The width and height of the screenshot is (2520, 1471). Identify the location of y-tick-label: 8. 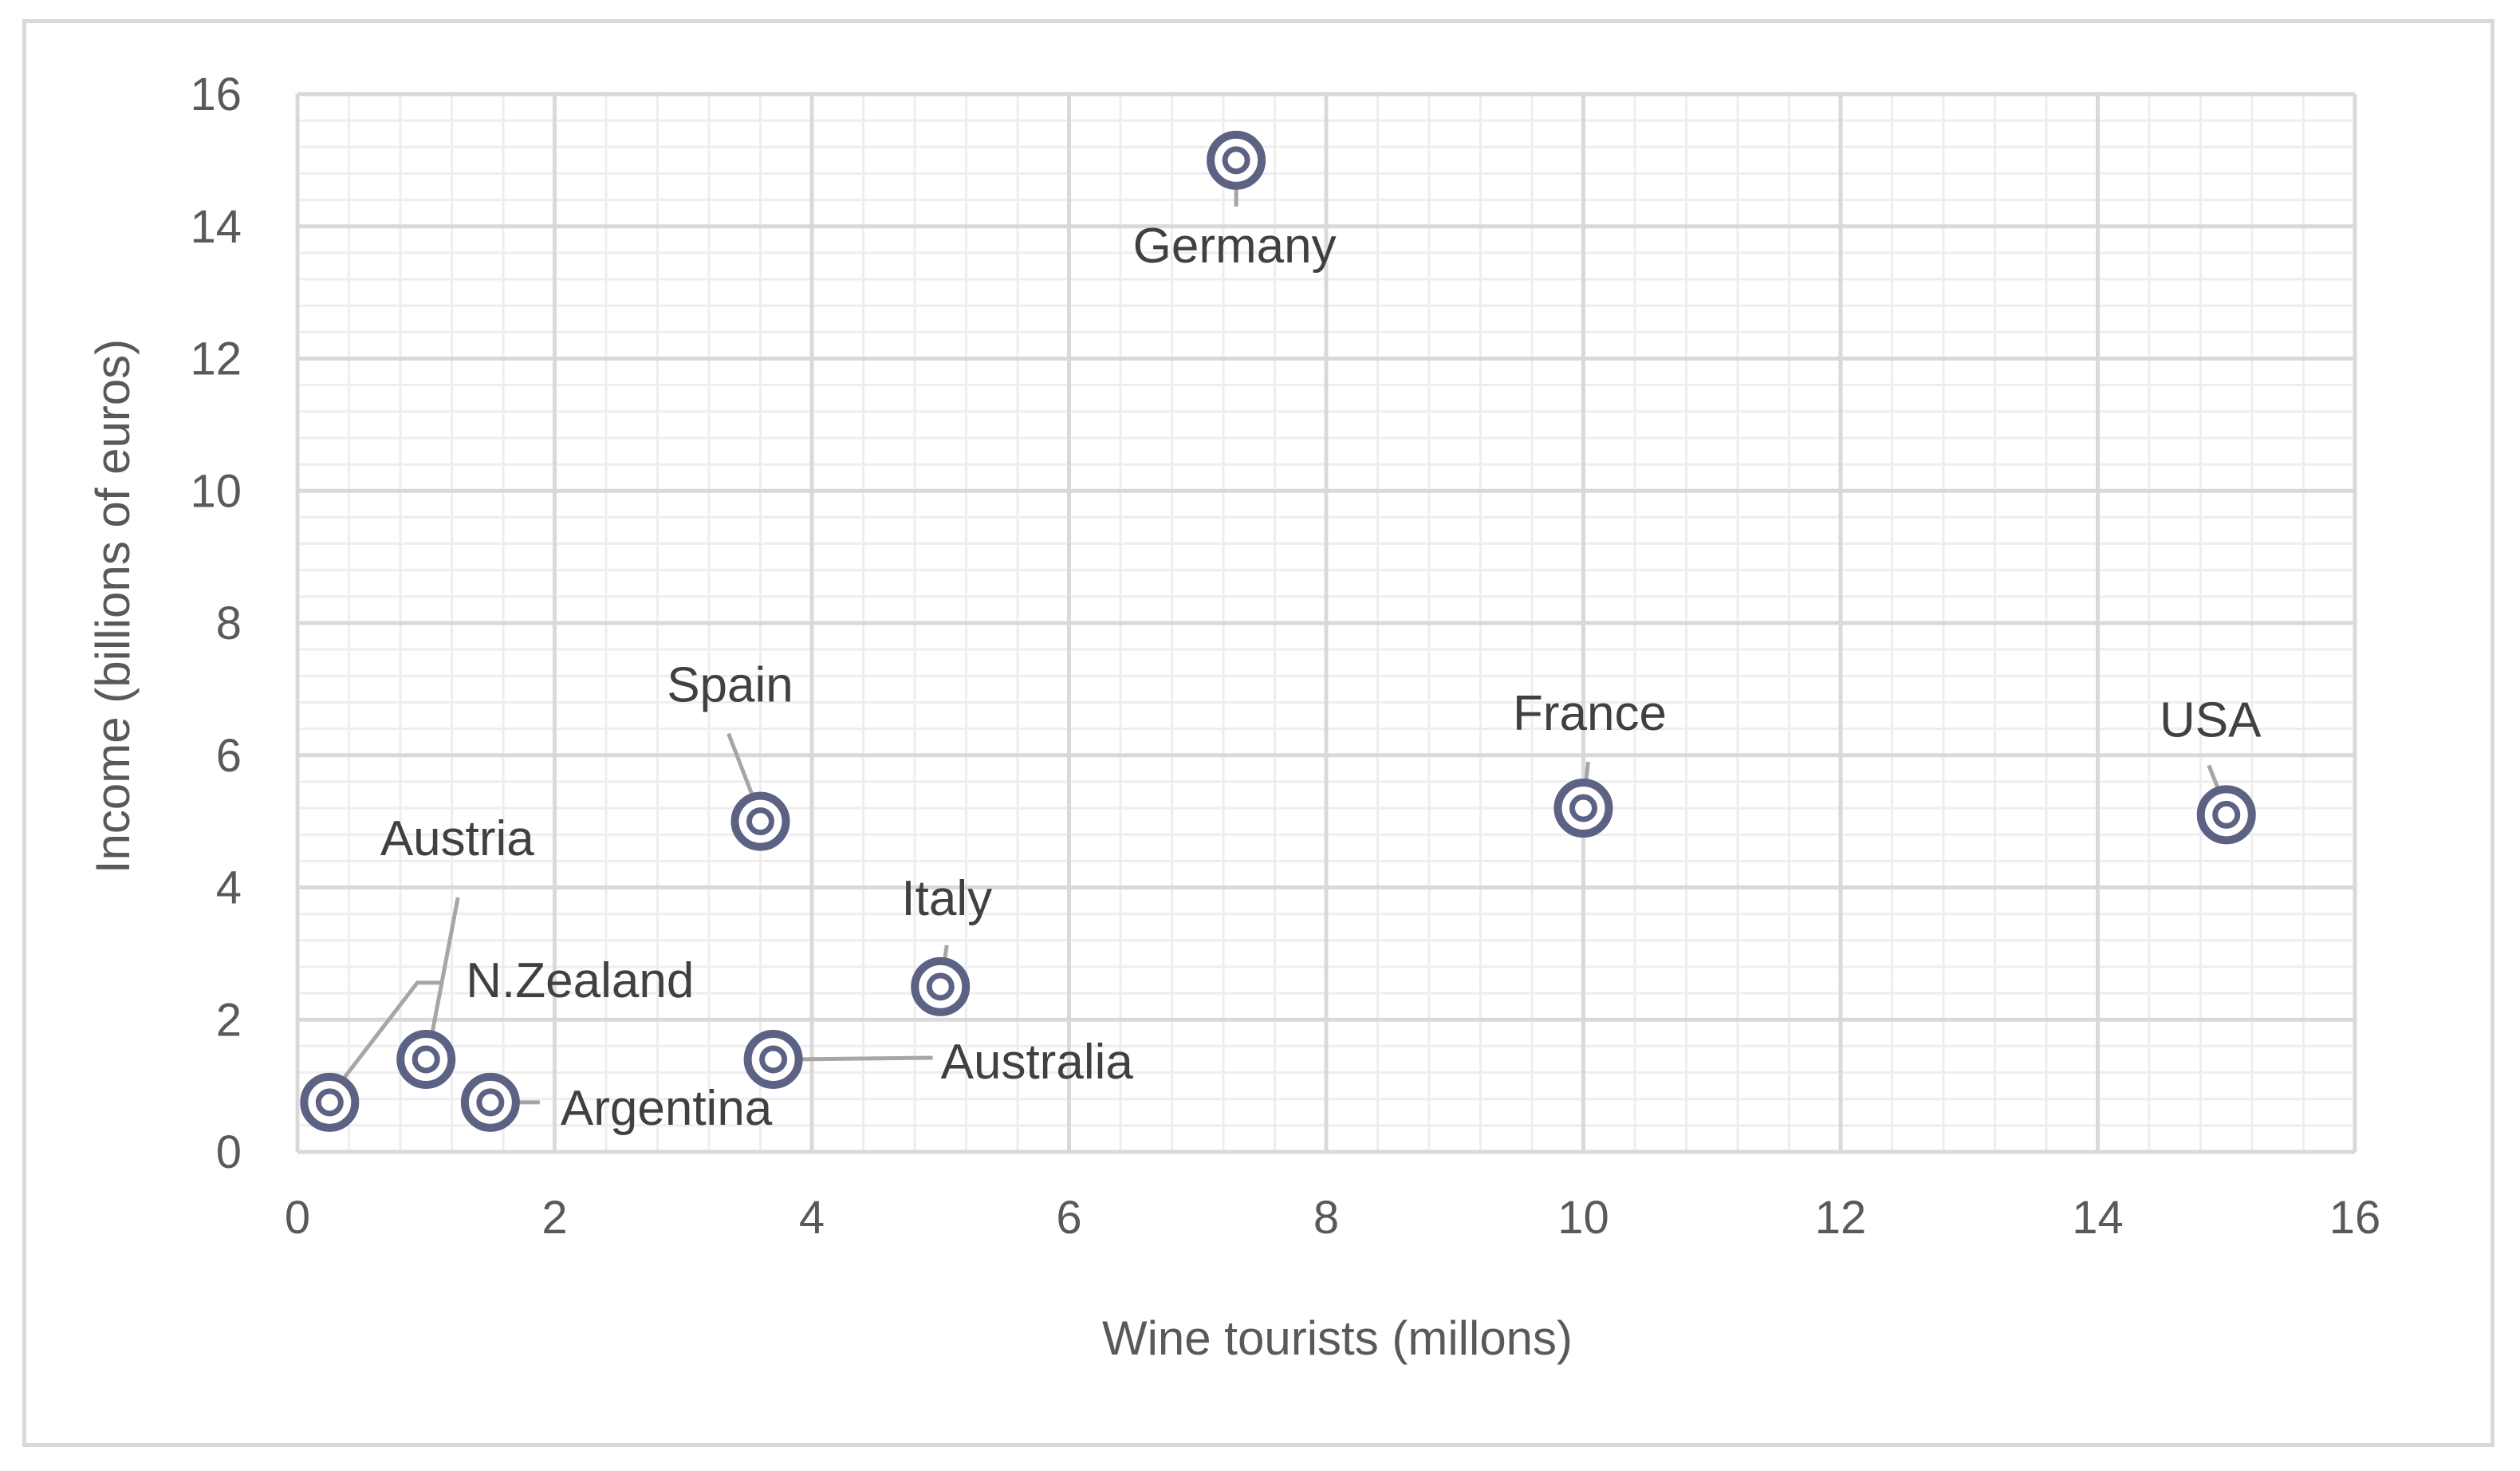
(229, 623).